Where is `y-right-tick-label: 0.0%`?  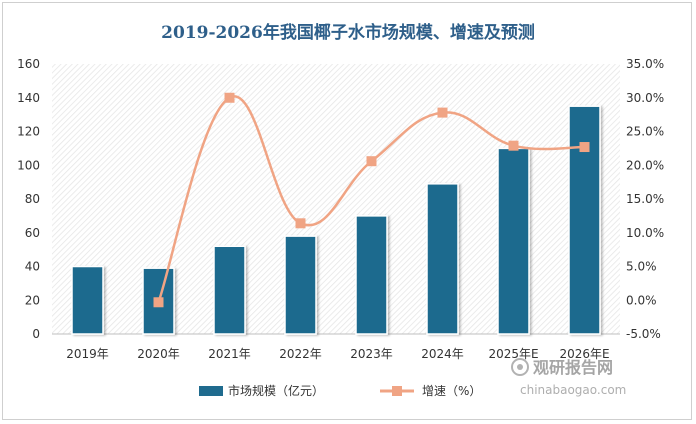
y-right-tick-label: 0.0% is located at coordinates (641, 300).